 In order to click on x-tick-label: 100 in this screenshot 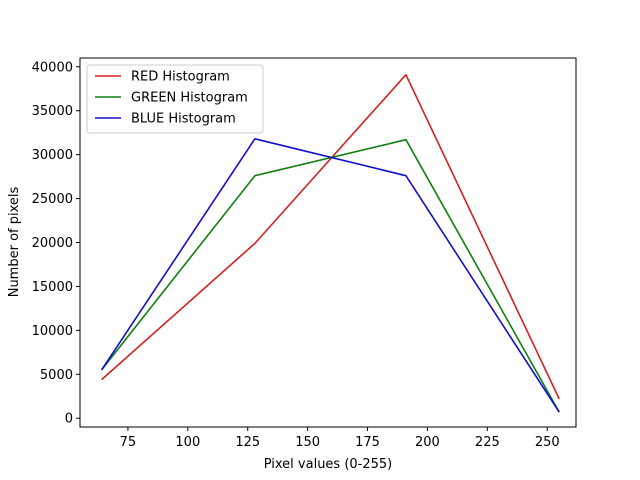, I will do `click(187, 442)`.